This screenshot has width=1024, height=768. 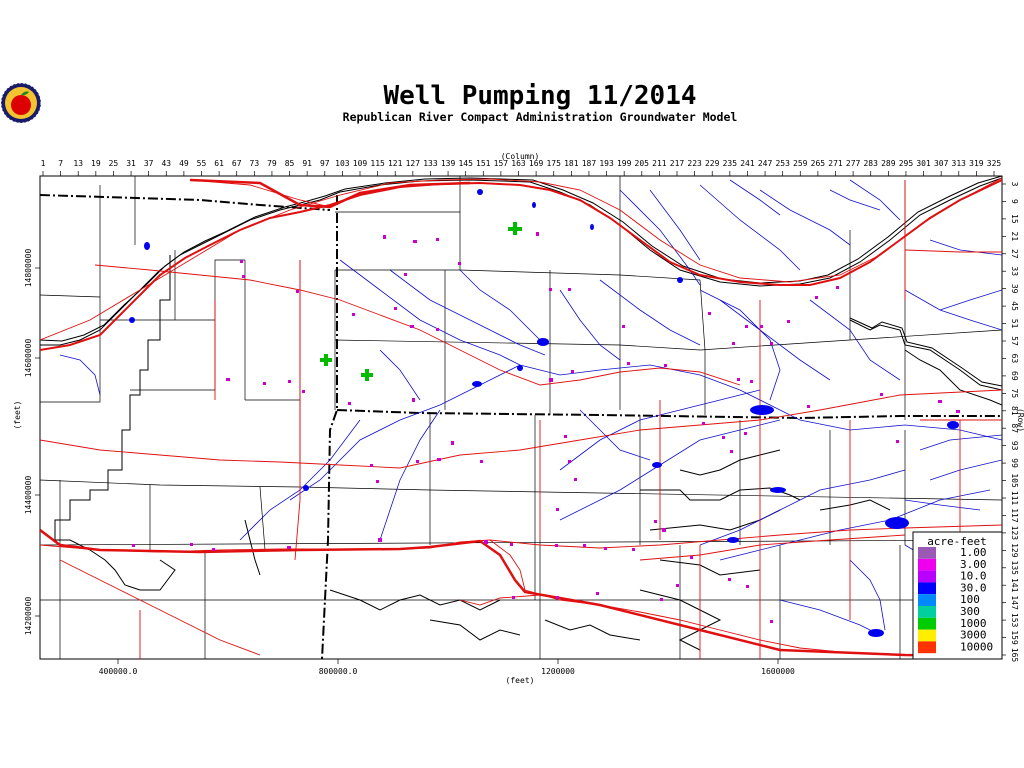 What do you see at coordinates (1014, 324) in the screenshot?
I see `row-tick-label: 51` at bounding box center [1014, 324].